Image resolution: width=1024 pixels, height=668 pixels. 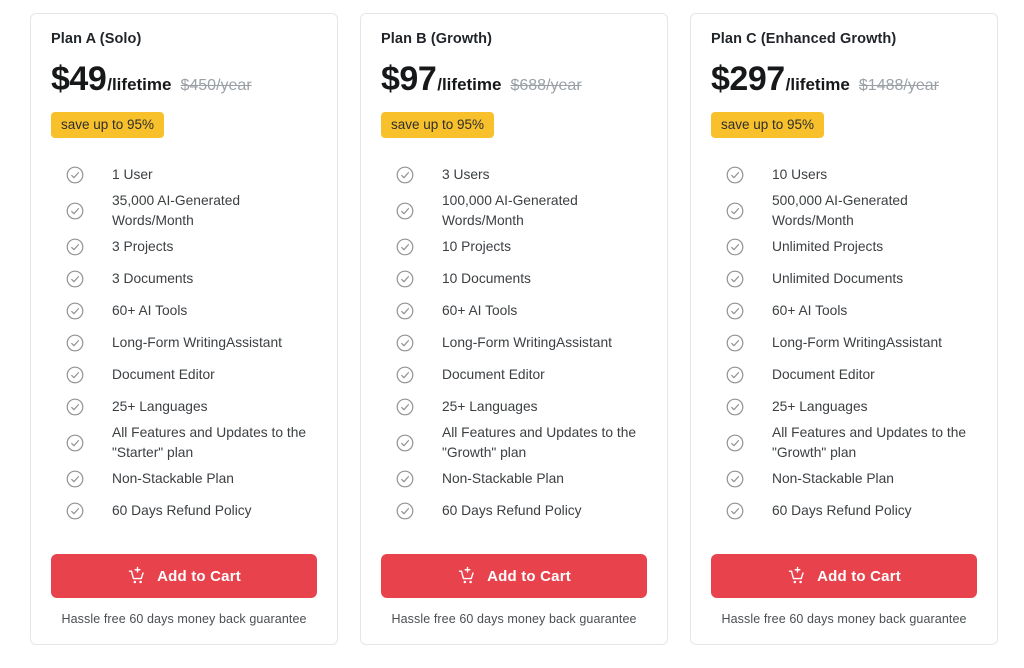 What do you see at coordinates (137, 576) in the screenshot?
I see `cart-plus-icon` at bounding box center [137, 576].